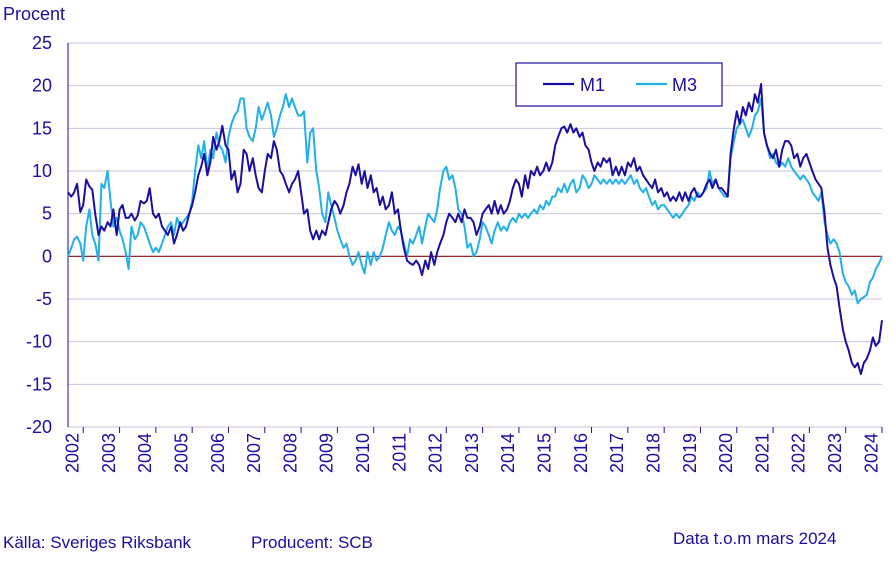 This screenshot has height=562, width=892. What do you see at coordinates (399, 452) in the screenshot?
I see `x-tick-label: 2011` at bounding box center [399, 452].